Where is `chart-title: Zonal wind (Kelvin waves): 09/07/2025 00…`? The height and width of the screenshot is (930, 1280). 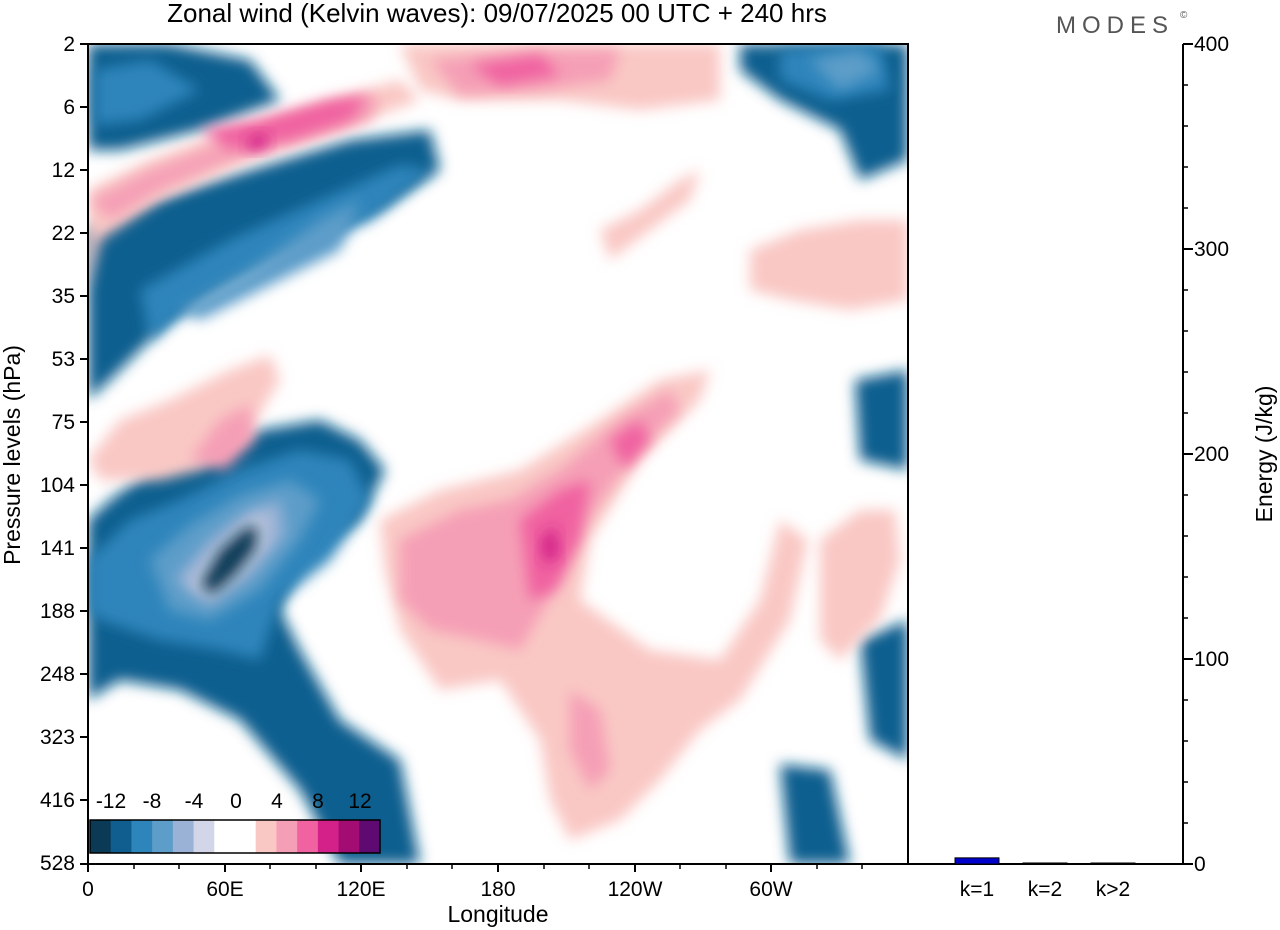 chart-title: Zonal wind (Kelvin waves): 09/07/2025 00… is located at coordinates (497, 14).